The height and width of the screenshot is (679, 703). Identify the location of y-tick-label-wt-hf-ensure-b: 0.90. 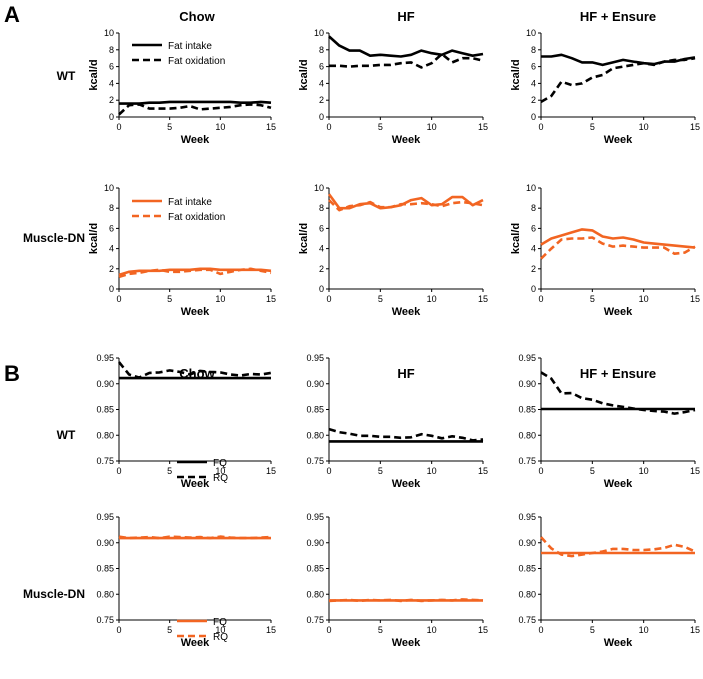
(527, 384).